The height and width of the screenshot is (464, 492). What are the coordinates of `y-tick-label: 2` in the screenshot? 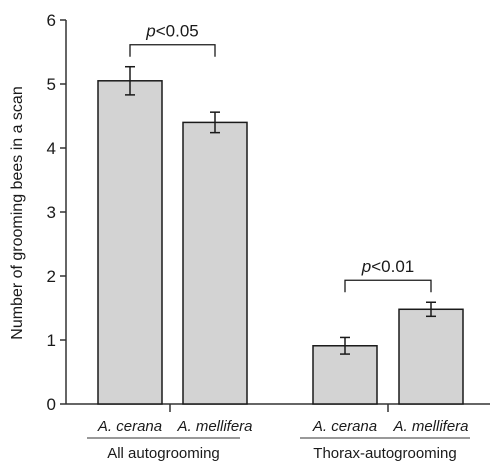 It's located at (51, 276).